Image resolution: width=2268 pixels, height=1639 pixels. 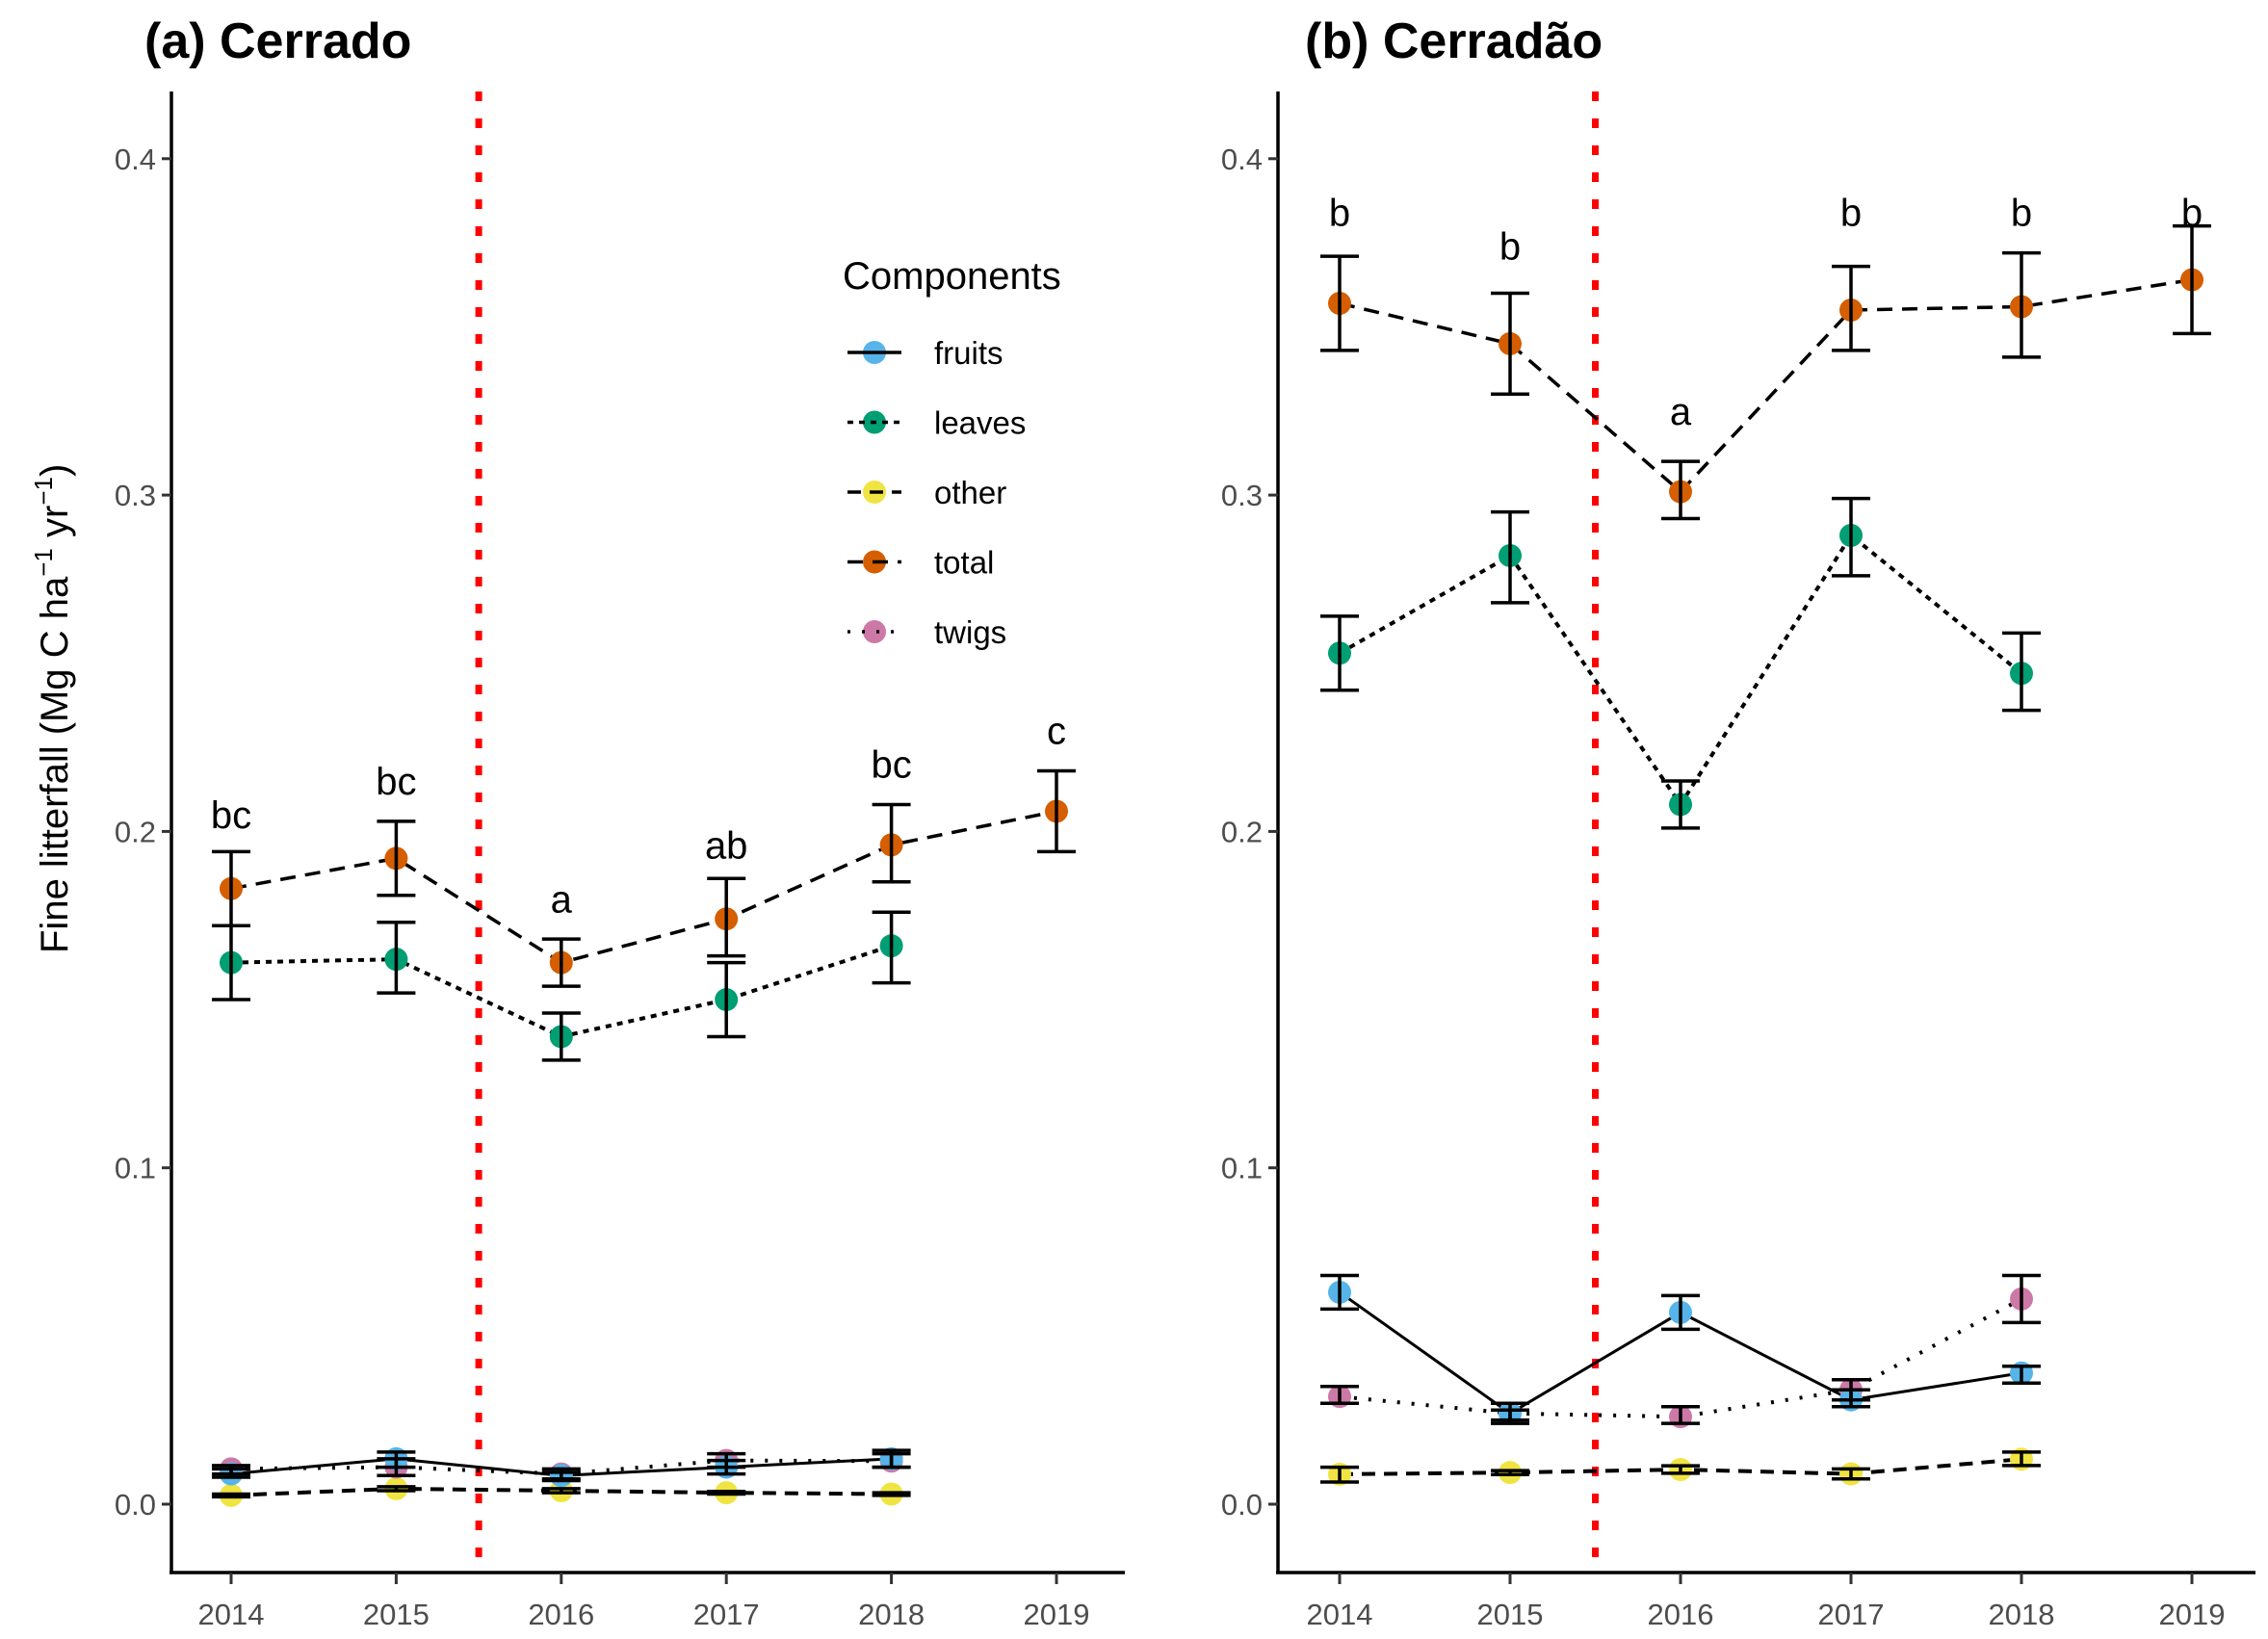 I want to click on legend-item-fruits: fruits, so click(x=925, y=353).